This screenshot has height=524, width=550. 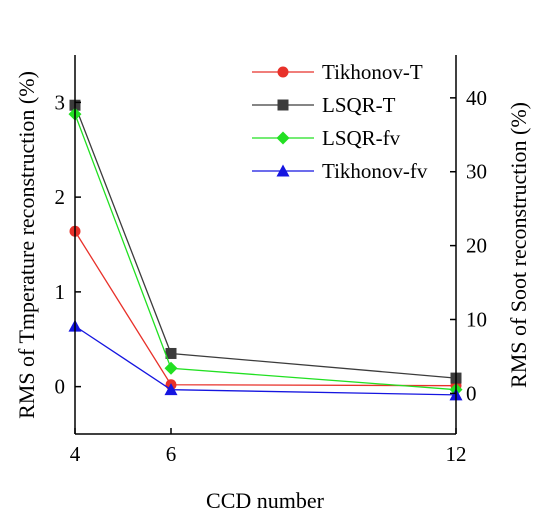 What do you see at coordinates (375, 171) in the screenshot?
I see `legend-label-4: Tikhonov-fv` at bounding box center [375, 171].